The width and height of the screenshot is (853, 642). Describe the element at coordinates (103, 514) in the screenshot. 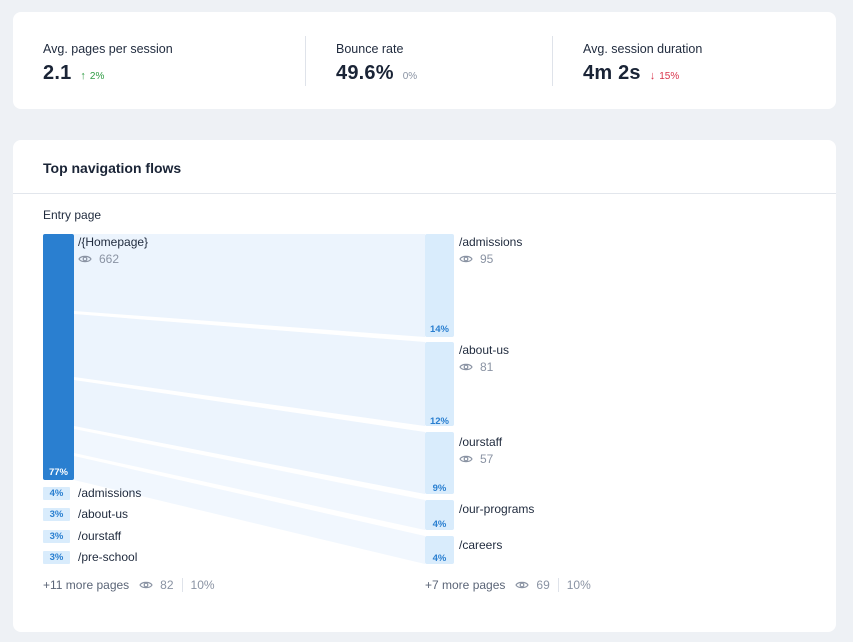

I see `entry-page-name: /about-us` at that location.